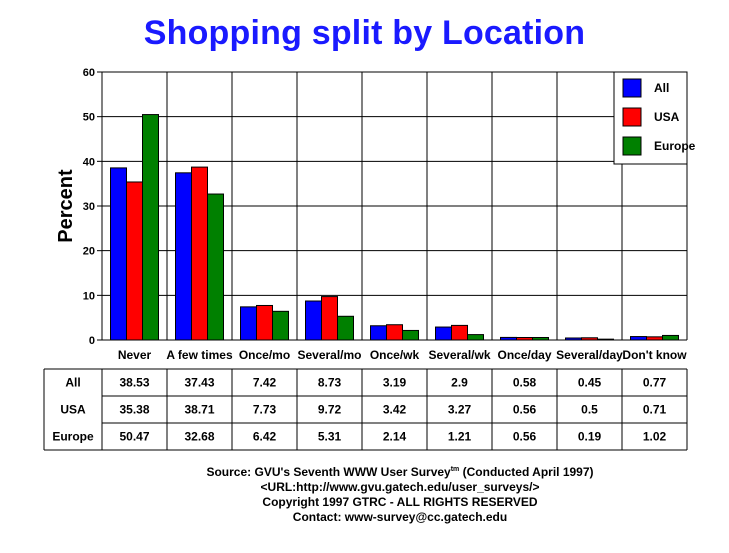 This screenshot has width=729, height=553. I want to click on category-label: Several/day, so click(589, 355).